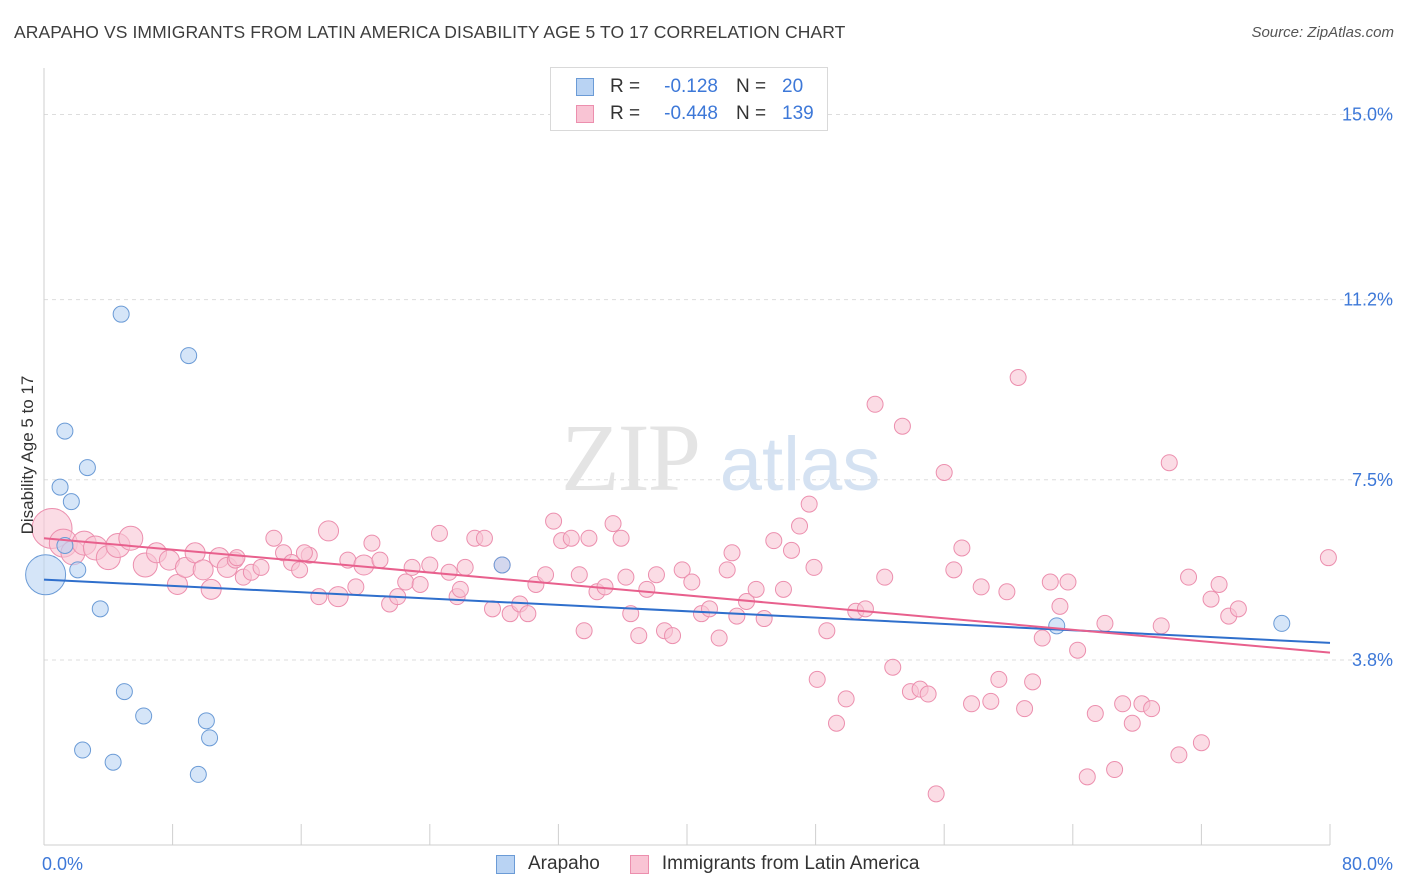 Image resolution: width=1406 pixels, height=892 pixels. I want to click on legend-label-arapaho: Arapaho, so click(564, 863).